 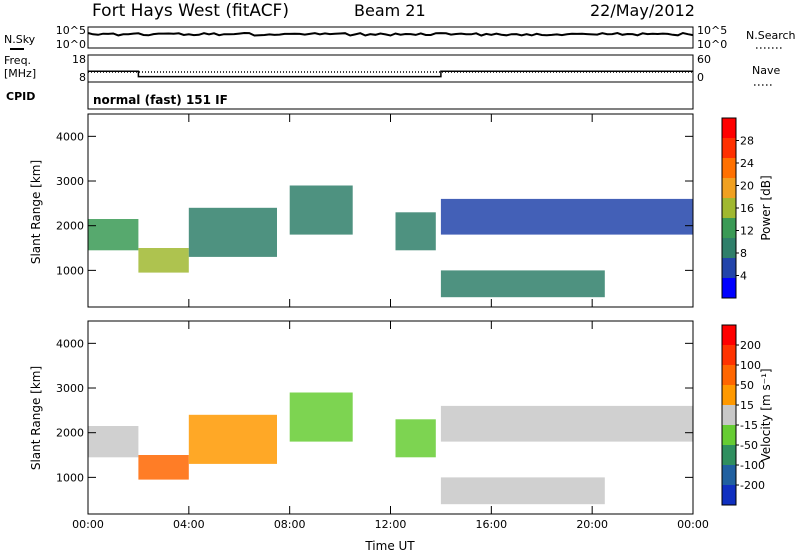 I want to click on velocity-xtick-label-3: 12:00, so click(x=391, y=524).